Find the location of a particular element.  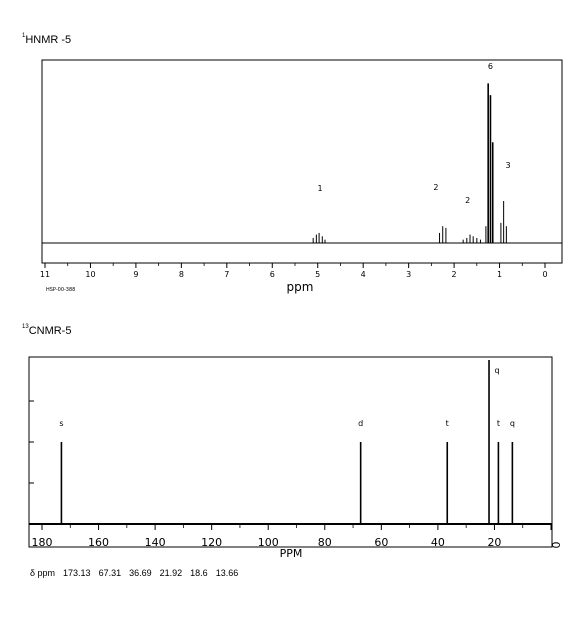

shift-value: 18.6 is located at coordinates (199, 573).